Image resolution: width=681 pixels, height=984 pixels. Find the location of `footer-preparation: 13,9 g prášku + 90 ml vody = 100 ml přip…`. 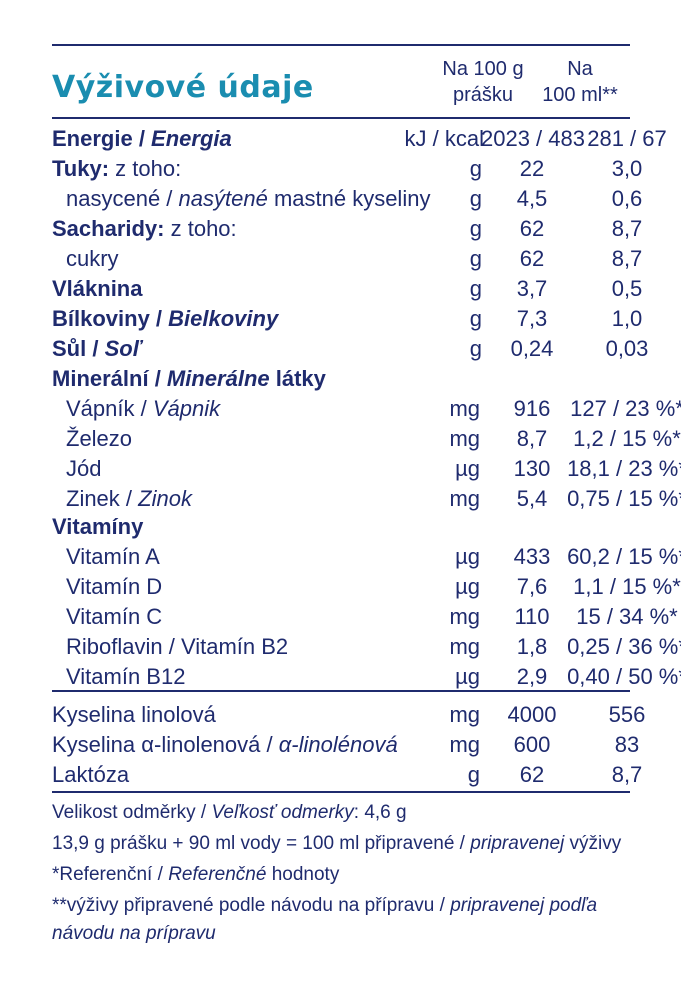

footer-preparation: 13,9 g prášku + 90 ml vody = 100 ml přip… is located at coordinates (337, 843).